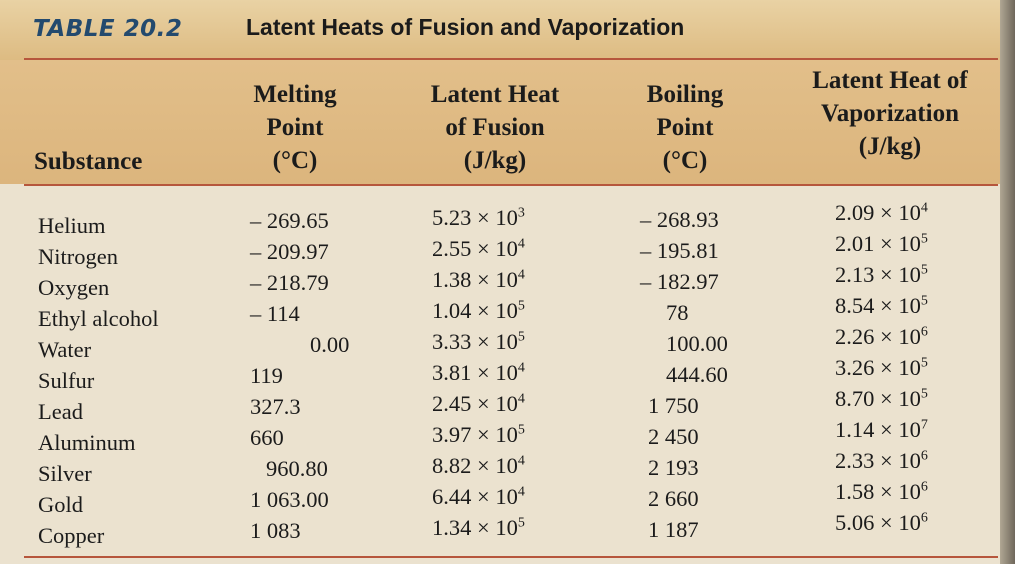 This screenshot has height=564, width=1015. Describe the element at coordinates (71, 535) in the screenshot. I see `cell-substance: Copper` at that location.